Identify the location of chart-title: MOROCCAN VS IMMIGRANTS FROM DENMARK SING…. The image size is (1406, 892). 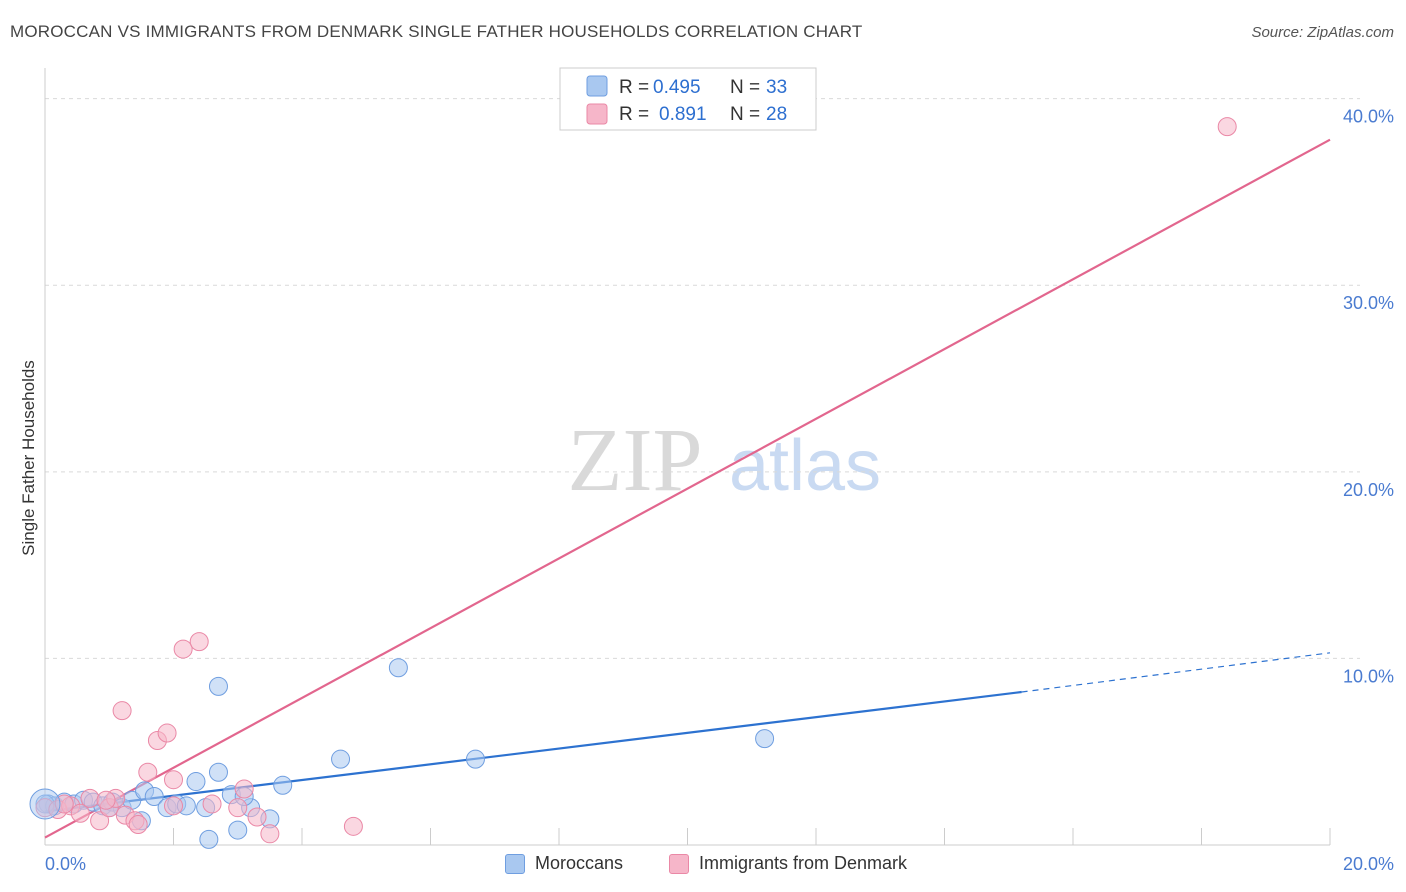
(436, 31).